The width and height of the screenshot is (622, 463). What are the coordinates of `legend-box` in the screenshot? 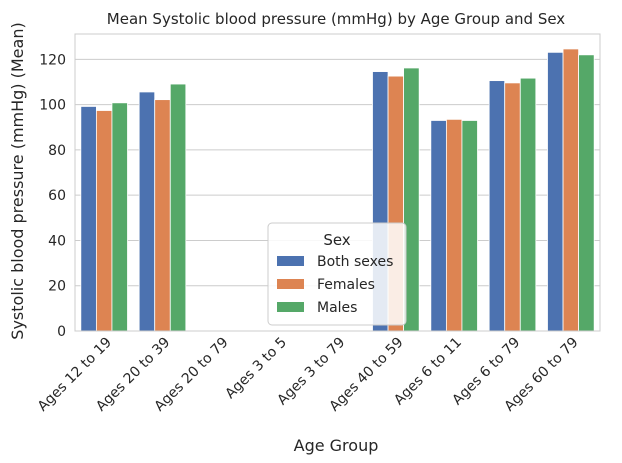 It's located at (337, 274).